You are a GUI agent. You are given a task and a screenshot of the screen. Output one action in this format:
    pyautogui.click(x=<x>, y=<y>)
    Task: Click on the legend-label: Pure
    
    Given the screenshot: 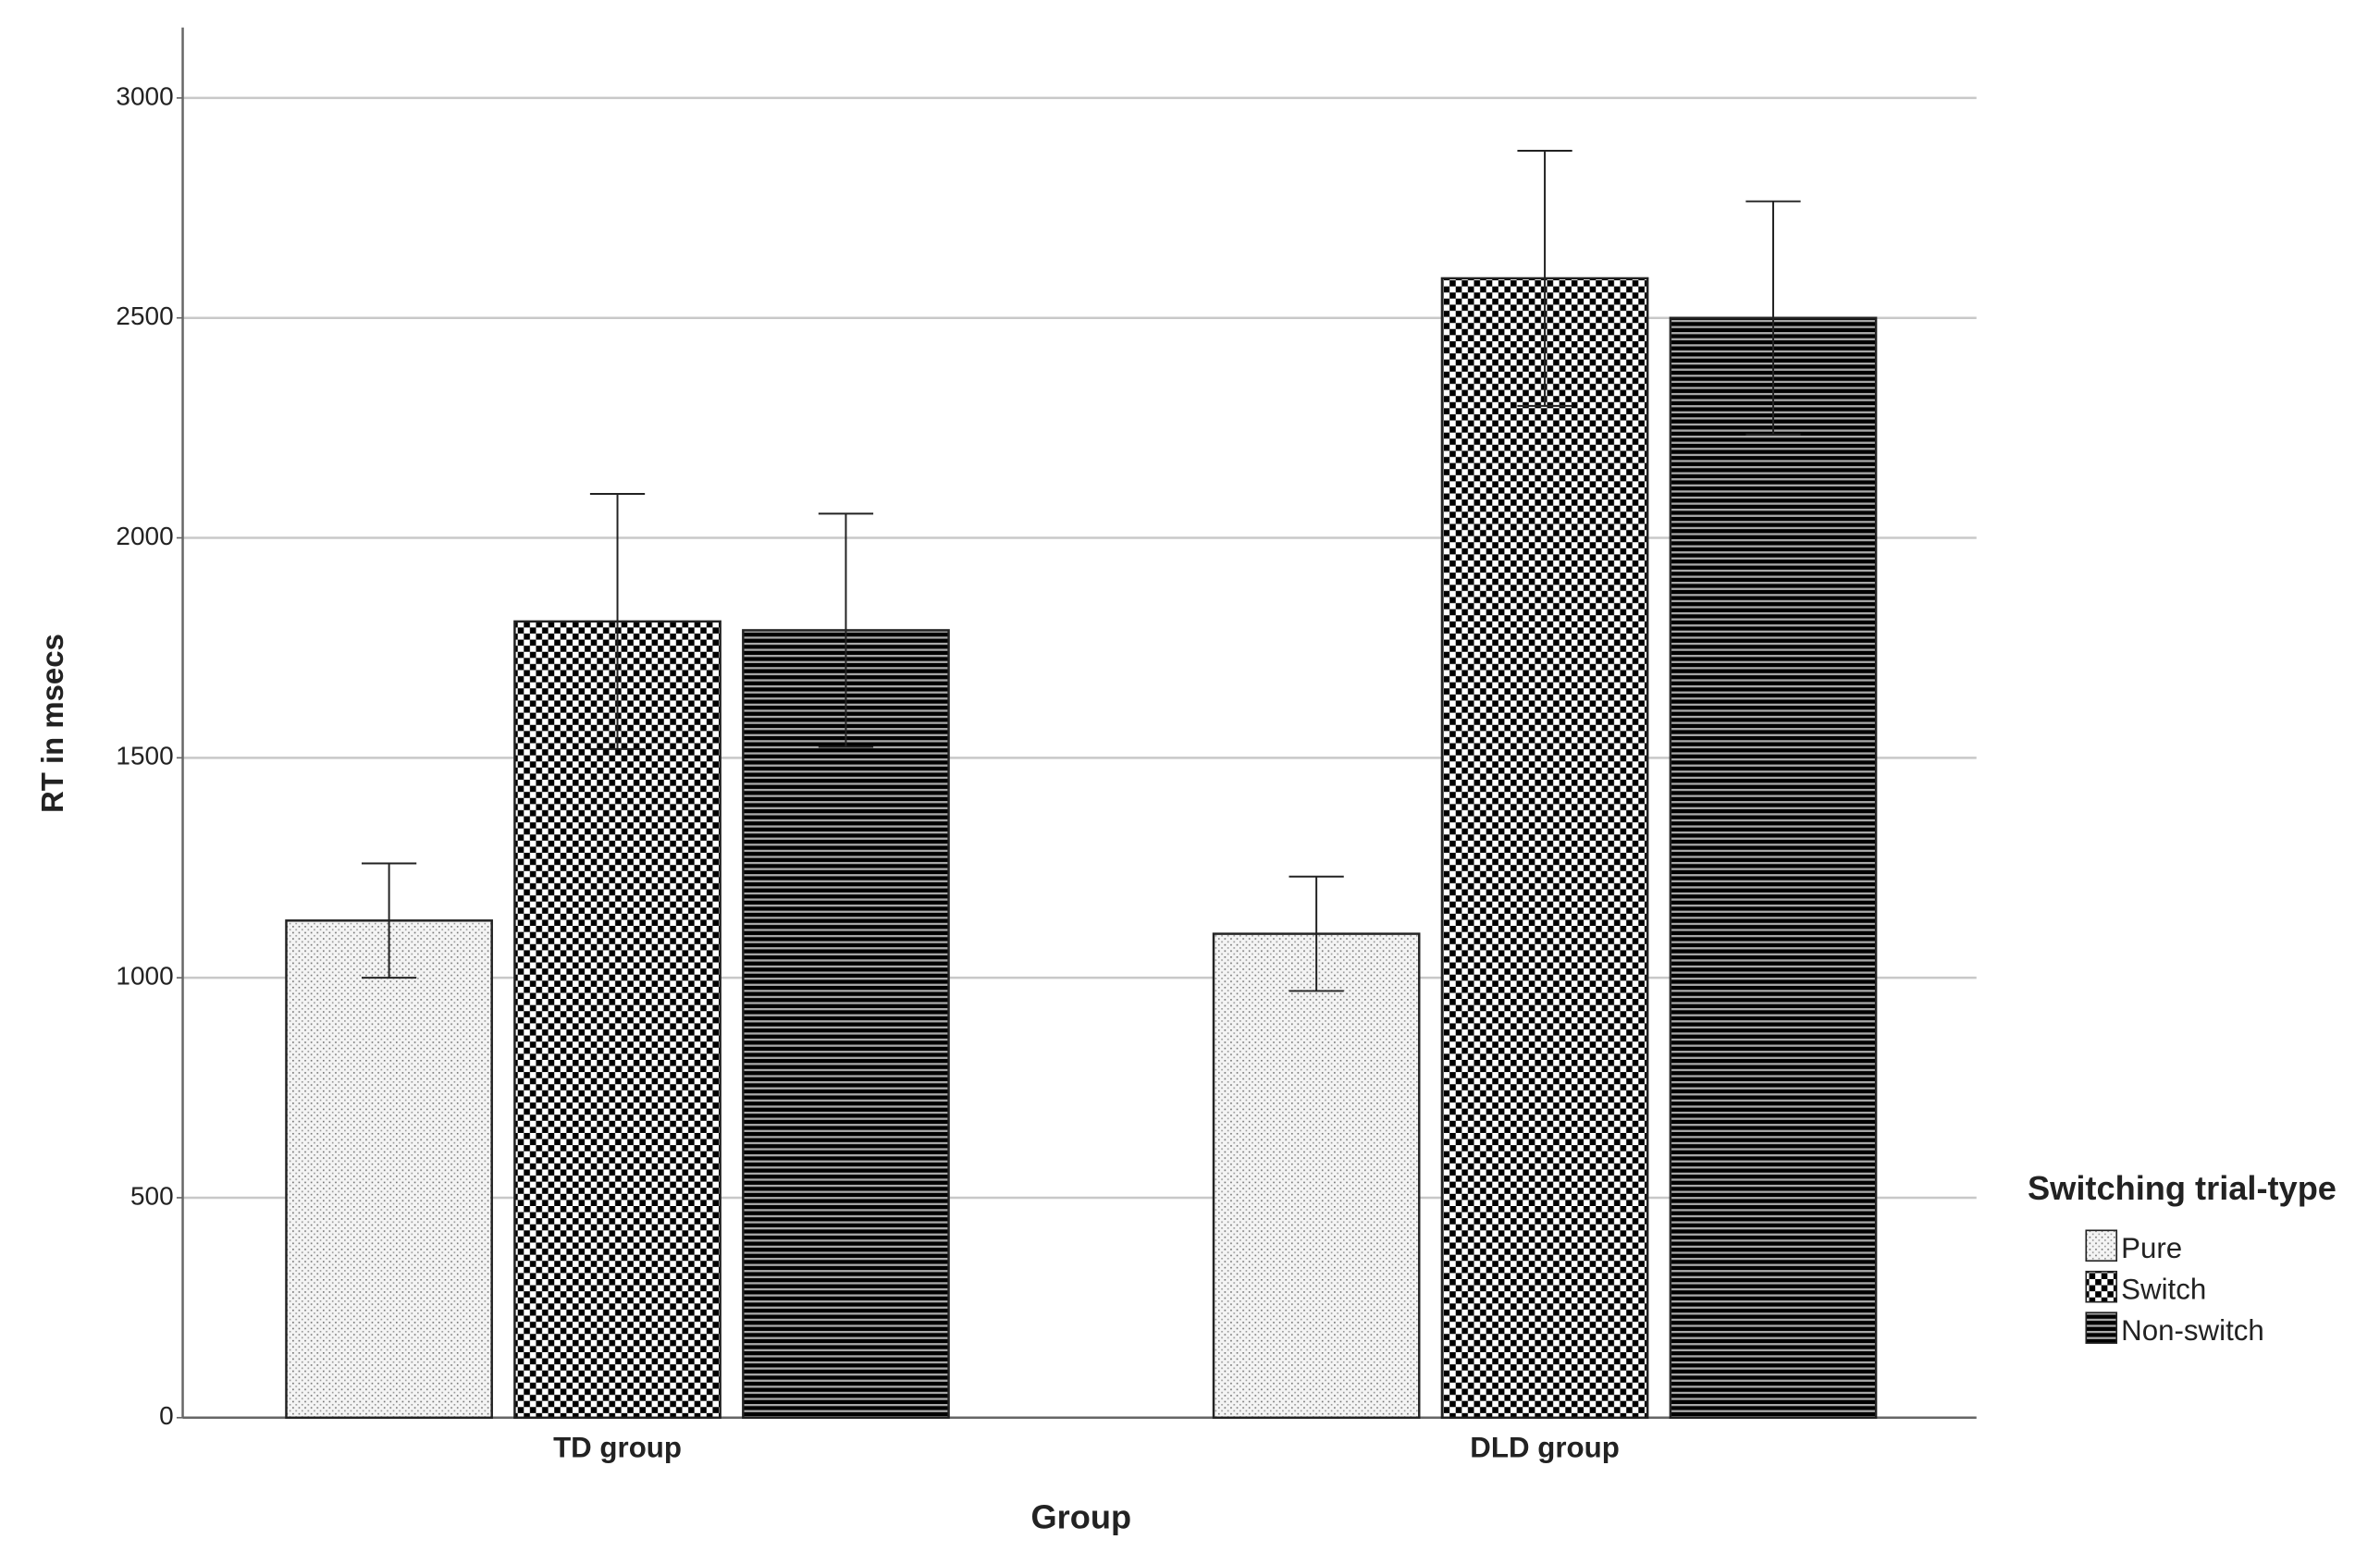 What is the action you would take?
    pyautogui.click(x=2151, y=1248)
    